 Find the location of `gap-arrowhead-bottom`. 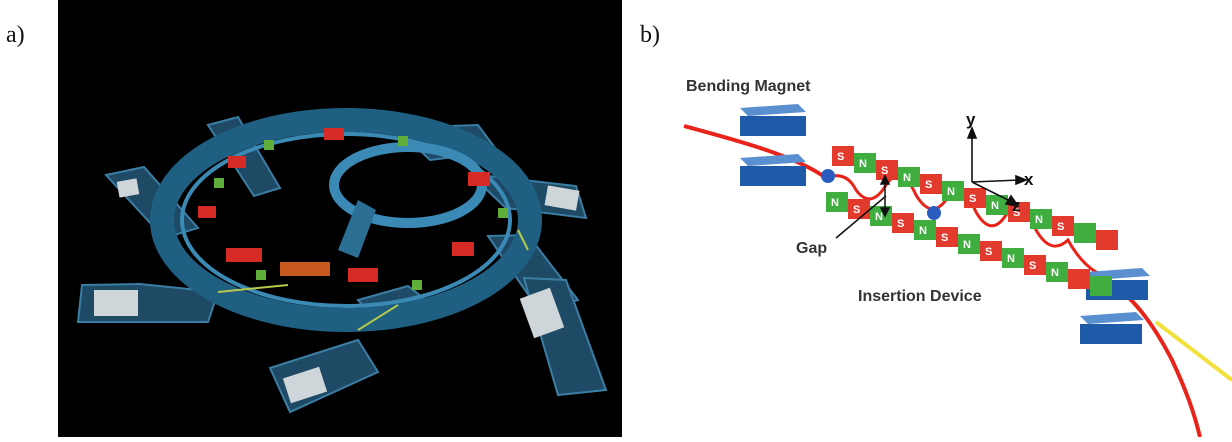

gap-arrowhead-bottom is located at coordinates (885, 212).